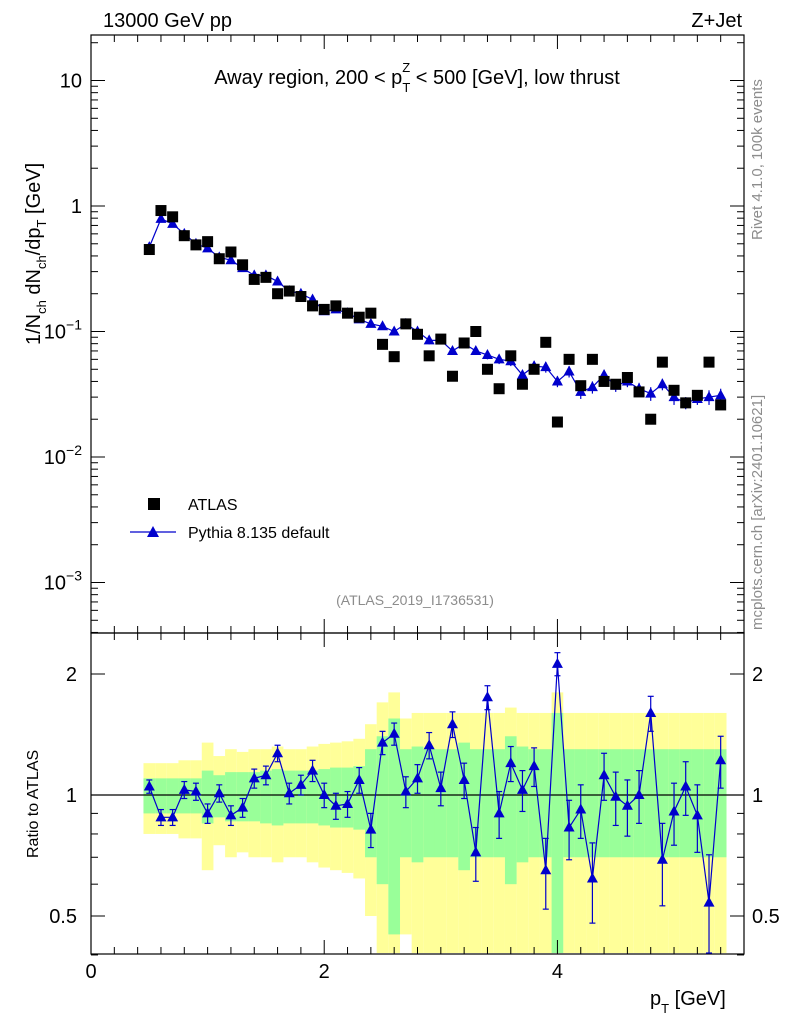 The image size is (786, 1024). I want to click on legend: ATLAS Pythia 8.135 default, so click(230, 519).